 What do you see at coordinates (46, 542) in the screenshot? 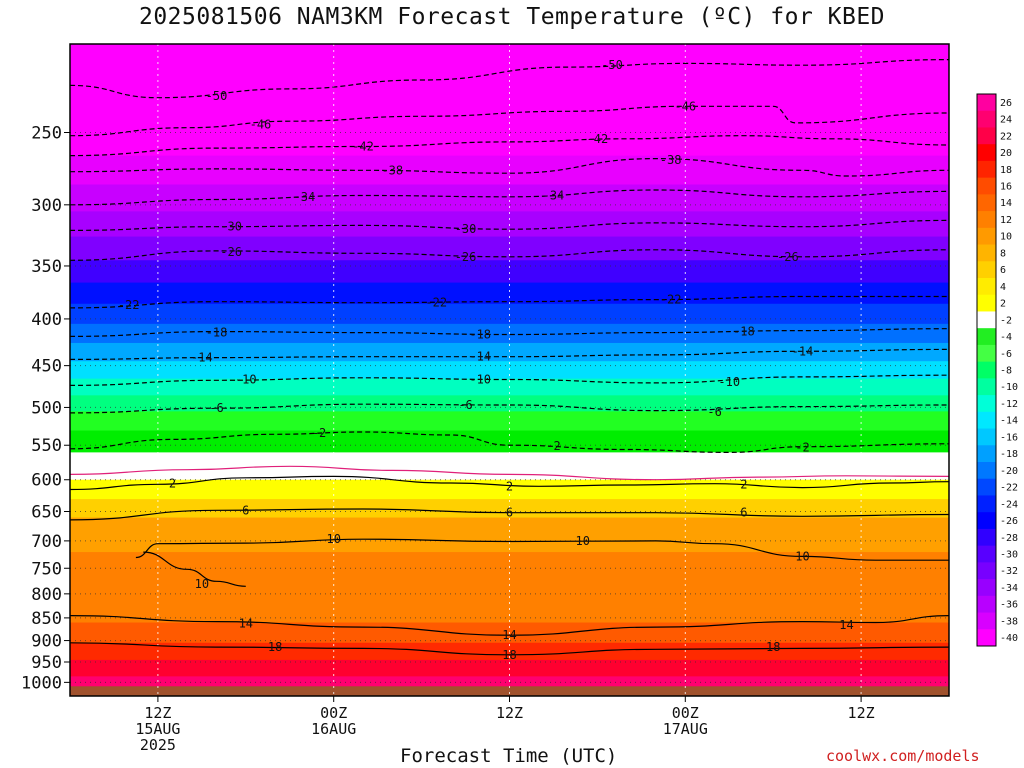
I see `y-tick-label: 700` at bounding box center [46, 542].